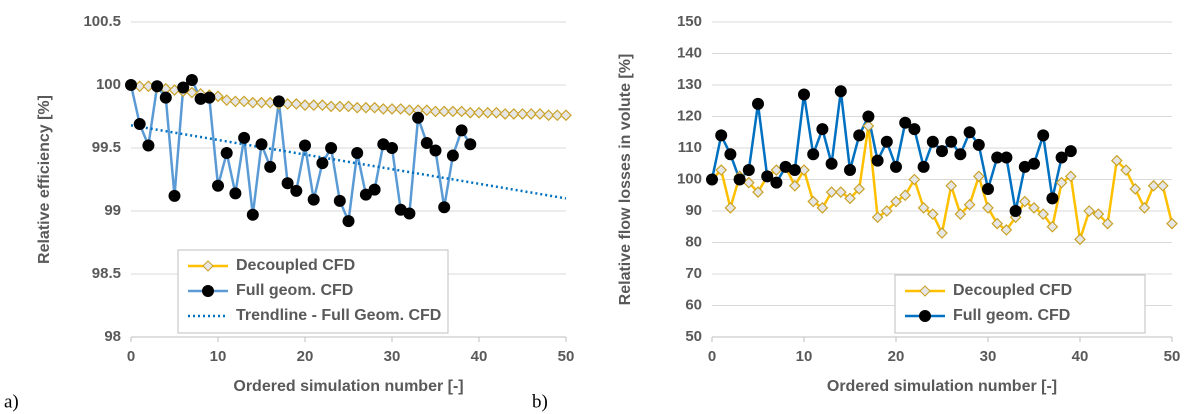  What do you see at coordinates (348, 386) in the screenshot?
I see `x-axis-title: Ordered simulation number [-]` at bounding box center [348, 386].